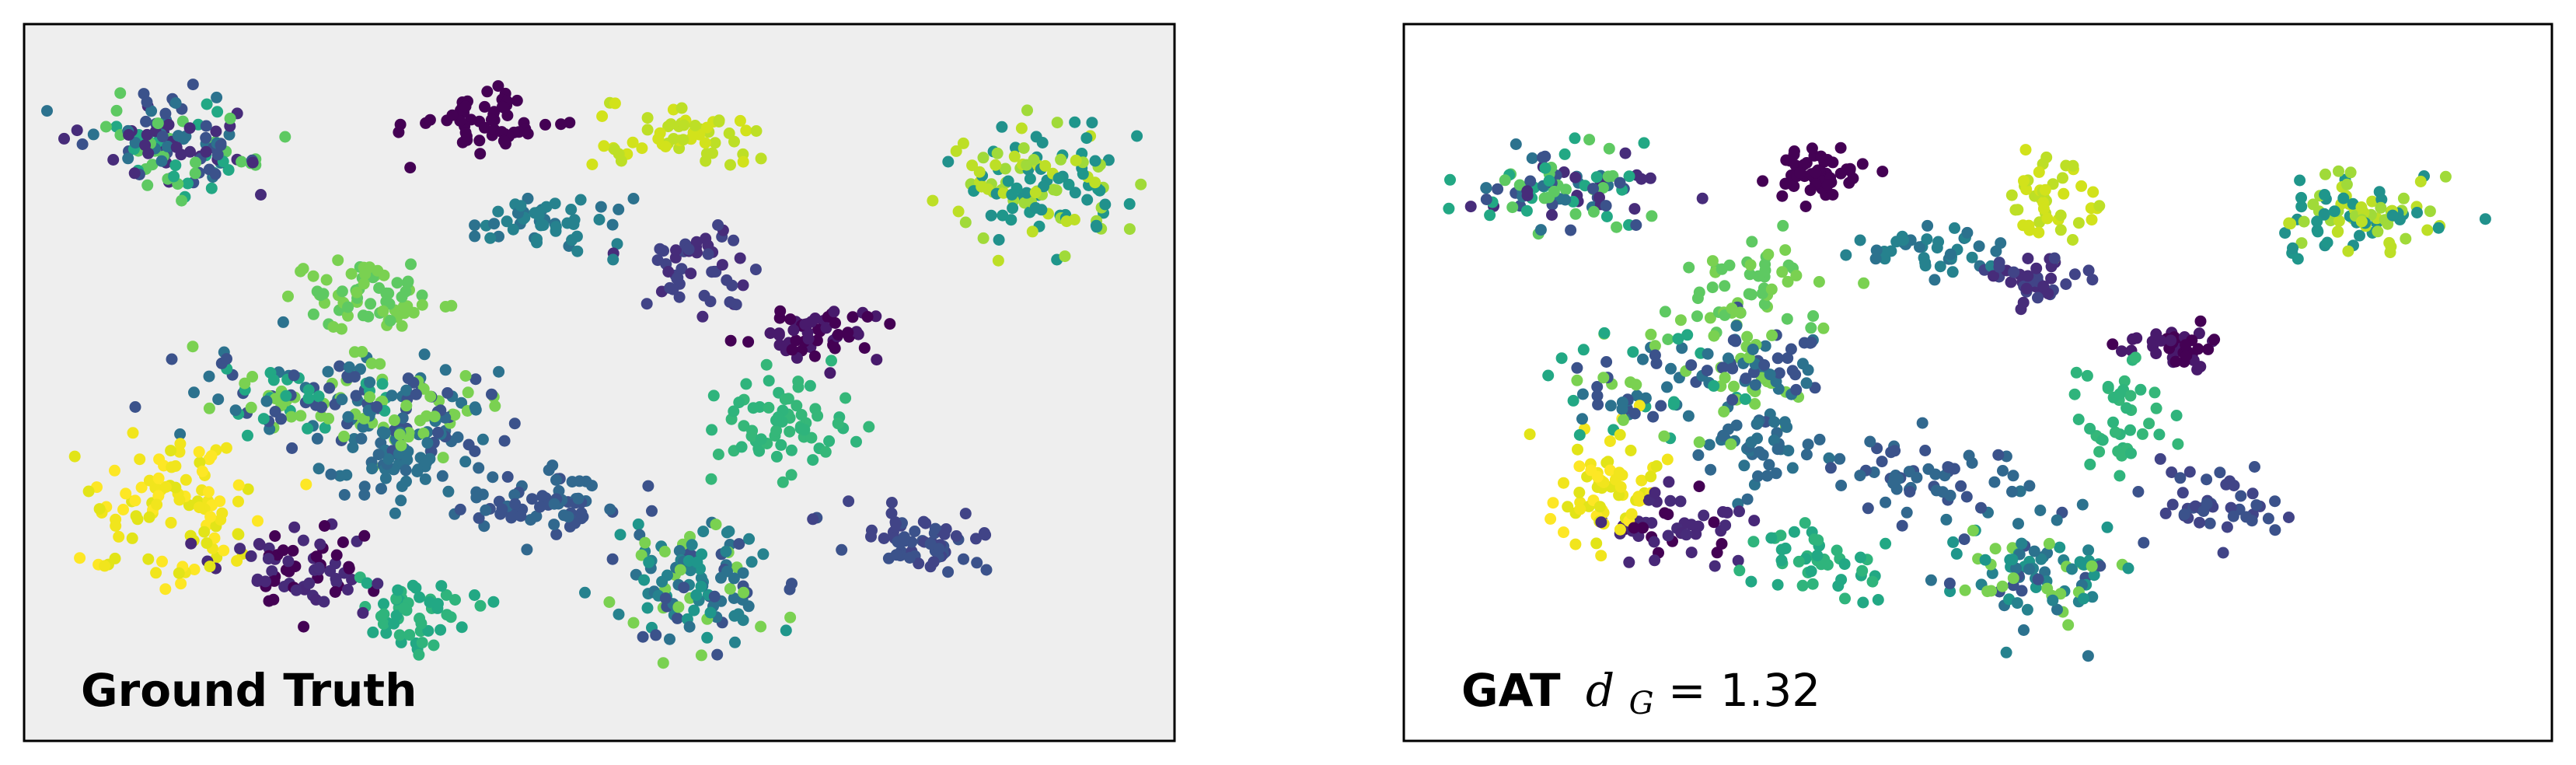 The image size is (2576, 765). I want to click on gat-title: GAT d G = 1.32, so click(1641, 695).